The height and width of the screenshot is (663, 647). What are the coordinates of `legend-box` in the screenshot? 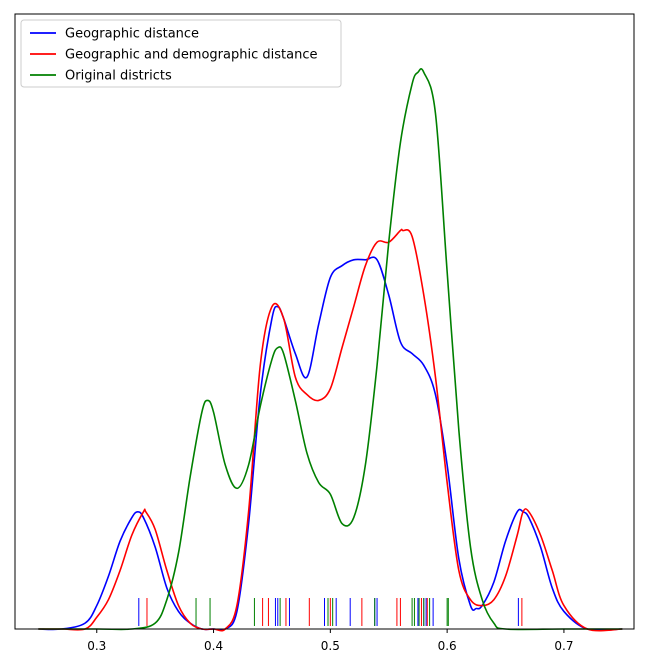 It's located at (181, 53).